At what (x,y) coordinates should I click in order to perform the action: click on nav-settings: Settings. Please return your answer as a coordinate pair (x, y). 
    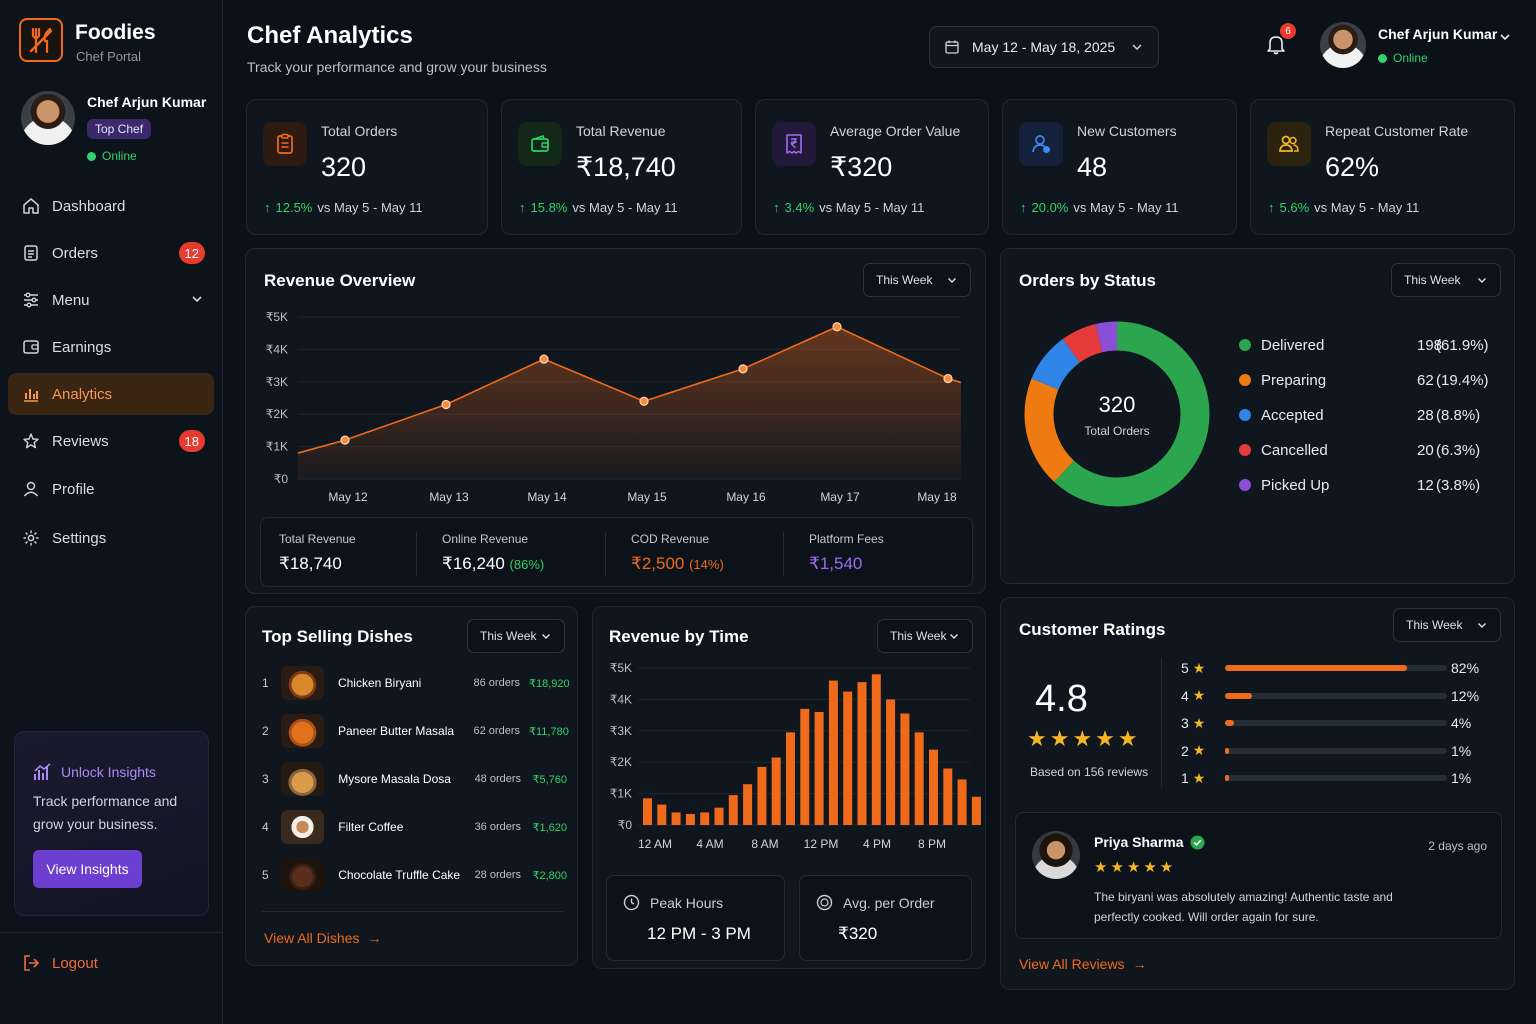
    Looking at the image, I should click on (111, 538).